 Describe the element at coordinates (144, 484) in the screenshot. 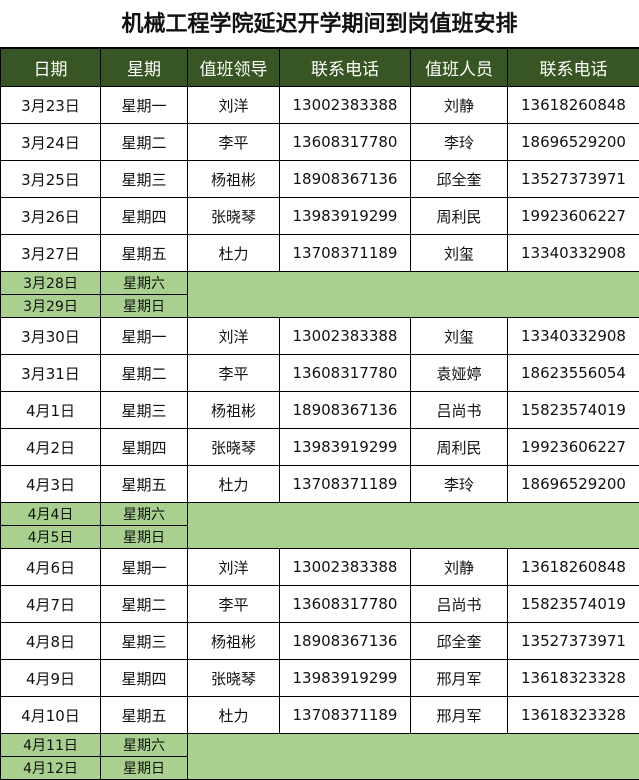

I see `weekday-cell: 星期五` at that location.